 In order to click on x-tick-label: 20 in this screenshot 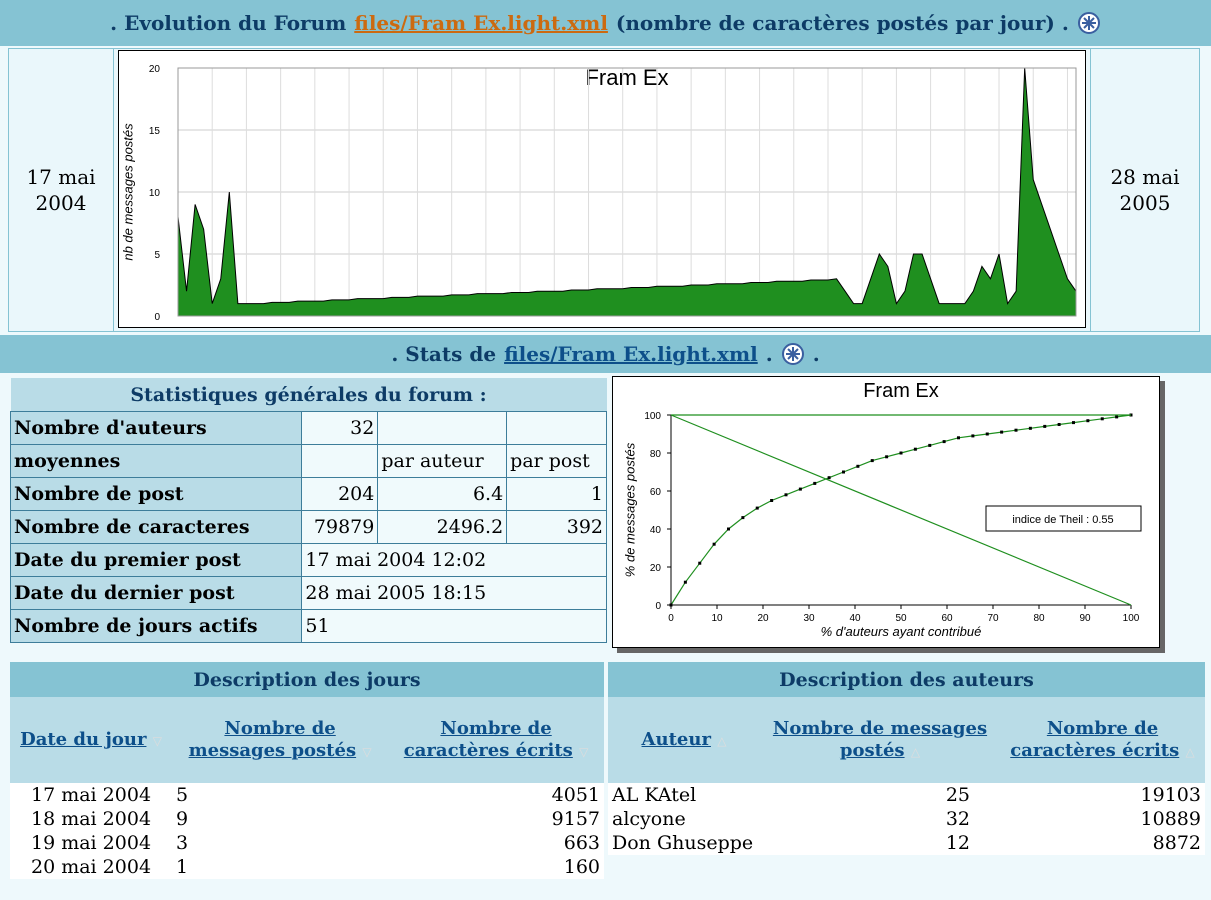, I will do `click(763, 618)`.